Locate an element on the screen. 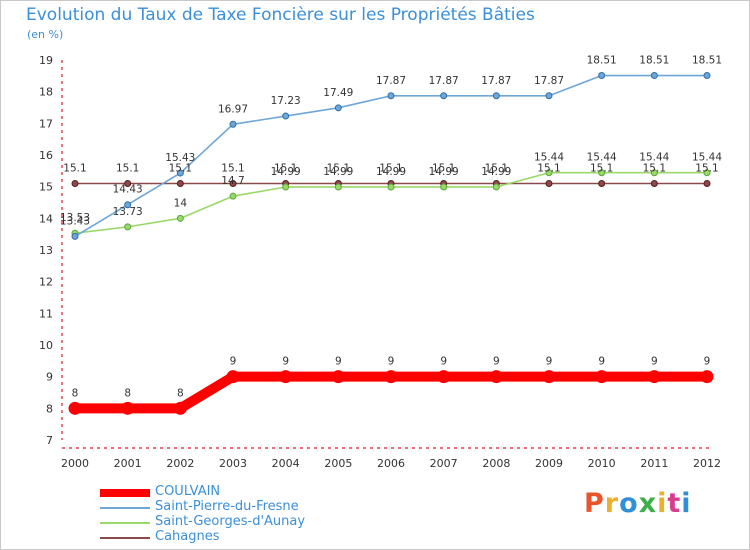 Image resolution: width=750 pixels, height=550 pixels. x-tick-label: 2009 is located at coordinates (549, 463).